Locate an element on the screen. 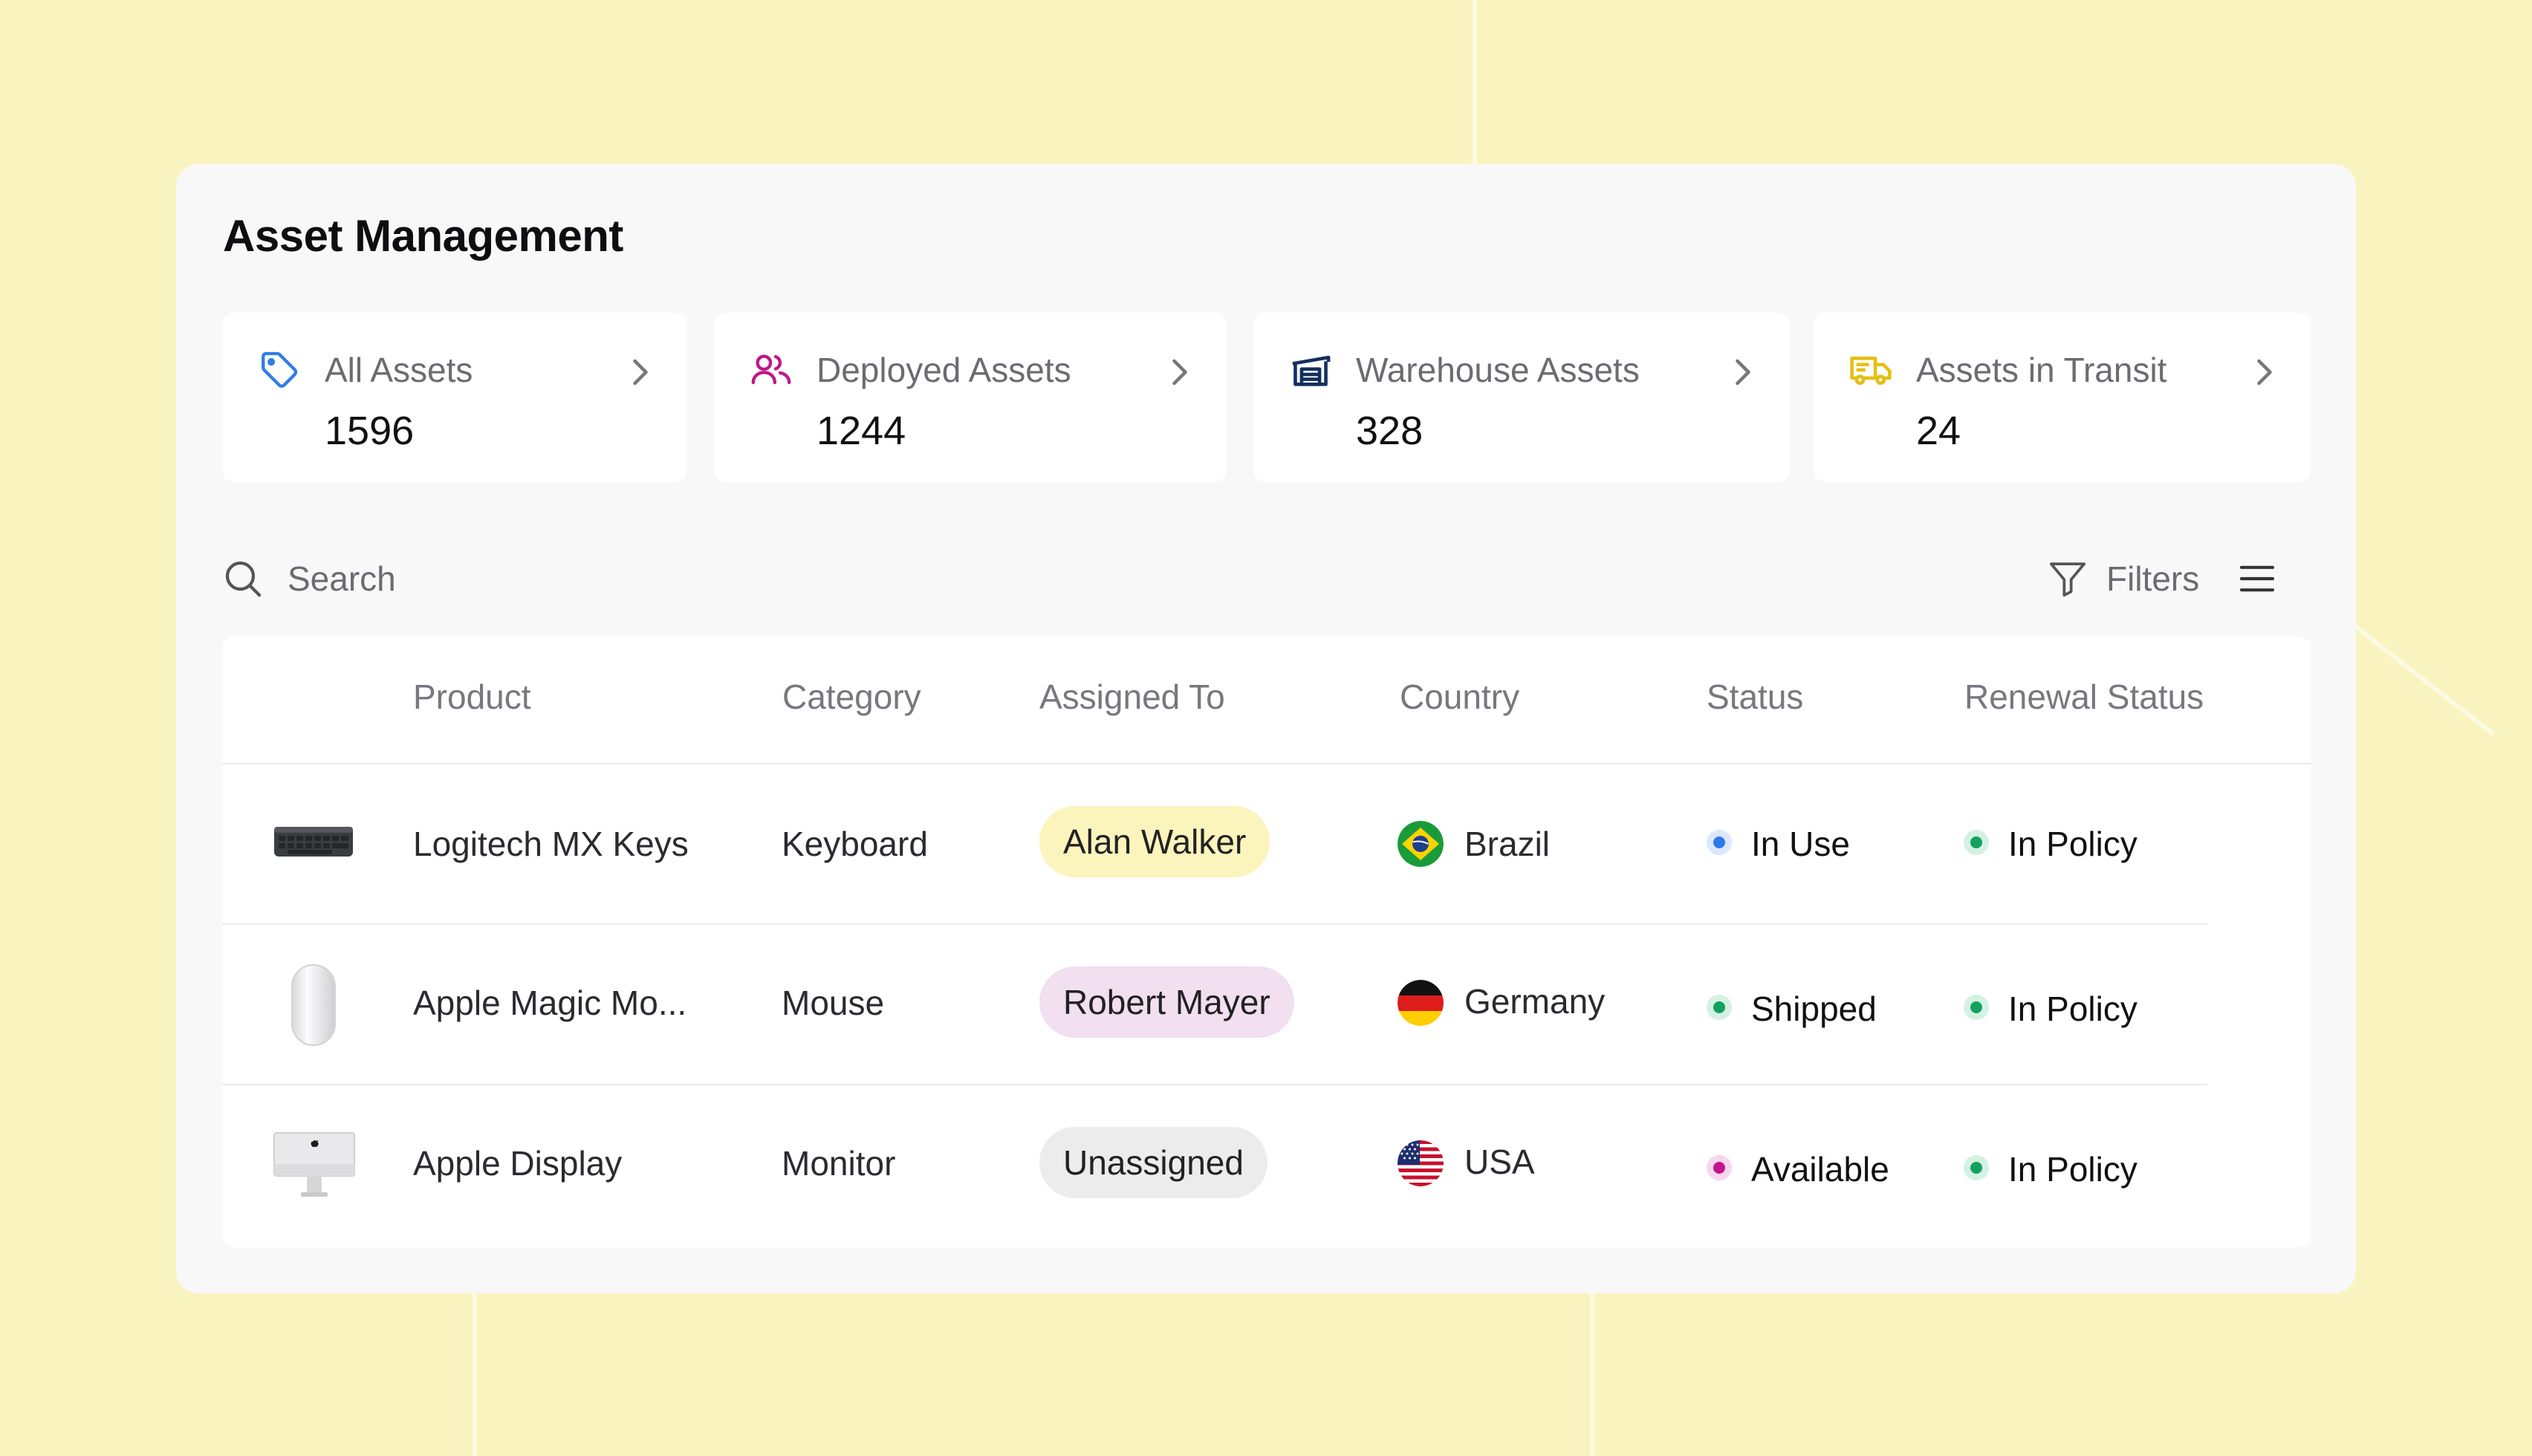 This screenshot has width=2532, height=1456. card-label: Warehouse Assets is located at coordinates (1498, 370).